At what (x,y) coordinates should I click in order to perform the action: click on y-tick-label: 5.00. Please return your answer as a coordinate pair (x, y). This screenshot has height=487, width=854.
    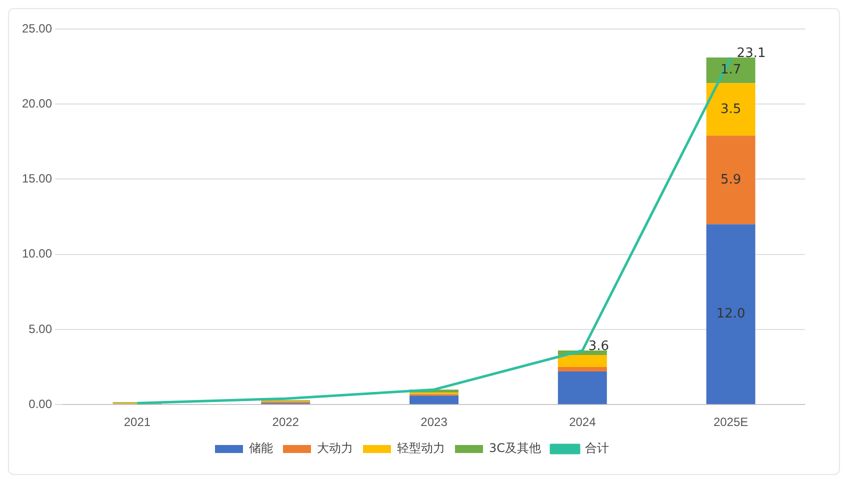
    Looking at the image, I should click on (40, 329).